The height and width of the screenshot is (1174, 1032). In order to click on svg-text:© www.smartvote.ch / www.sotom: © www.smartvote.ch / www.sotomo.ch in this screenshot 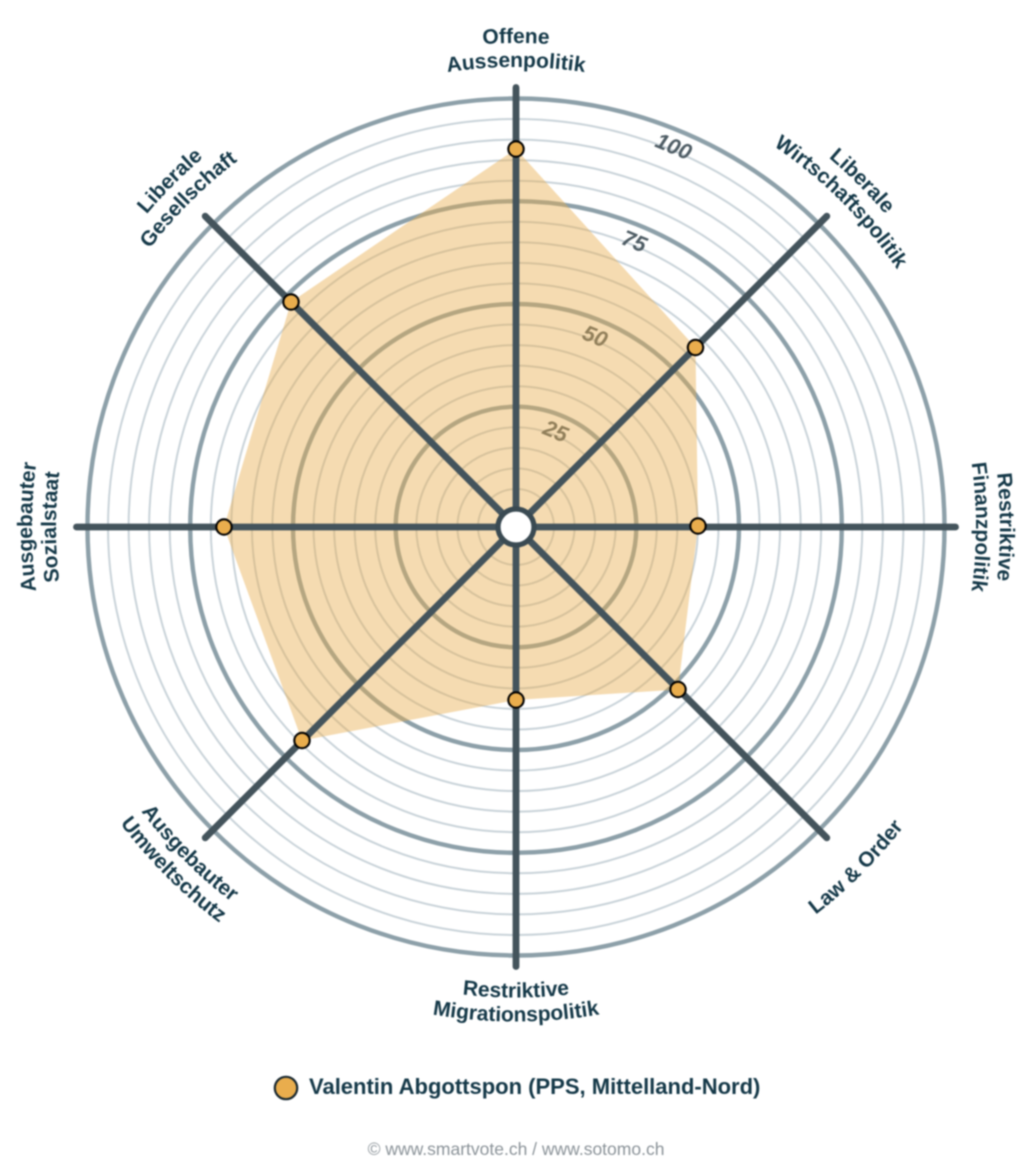, I will do `click(516, 1149)`.